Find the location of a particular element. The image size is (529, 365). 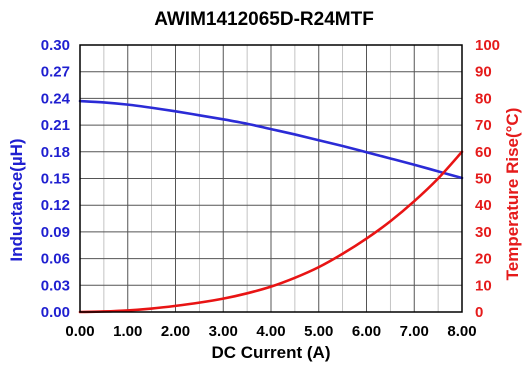

y-left-tick-label: 0.18 is located at coordinates (55, 152).